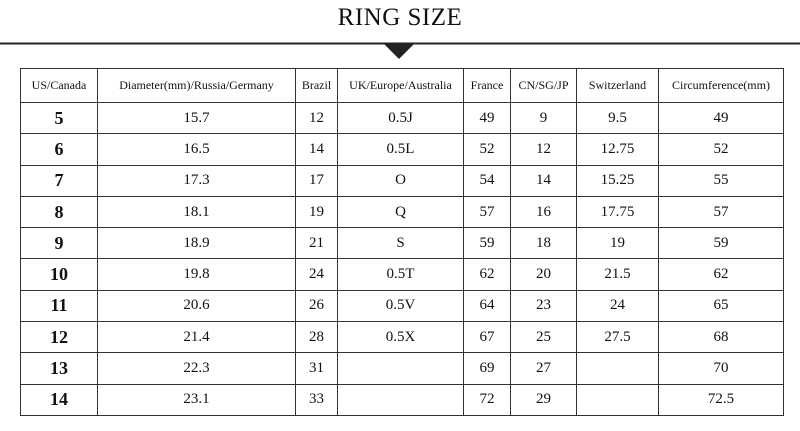  I want to click on table-cell: 0.5L, so click(400, 149).